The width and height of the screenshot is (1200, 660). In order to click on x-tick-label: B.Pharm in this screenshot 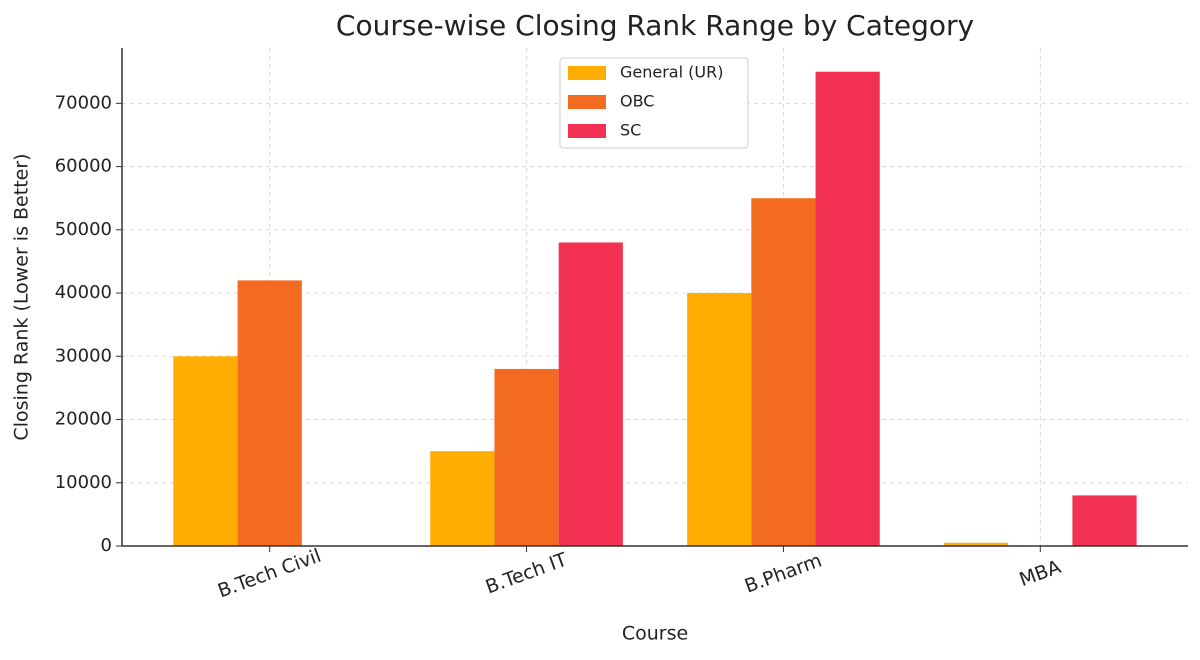, I will do `click(783, 573)`.